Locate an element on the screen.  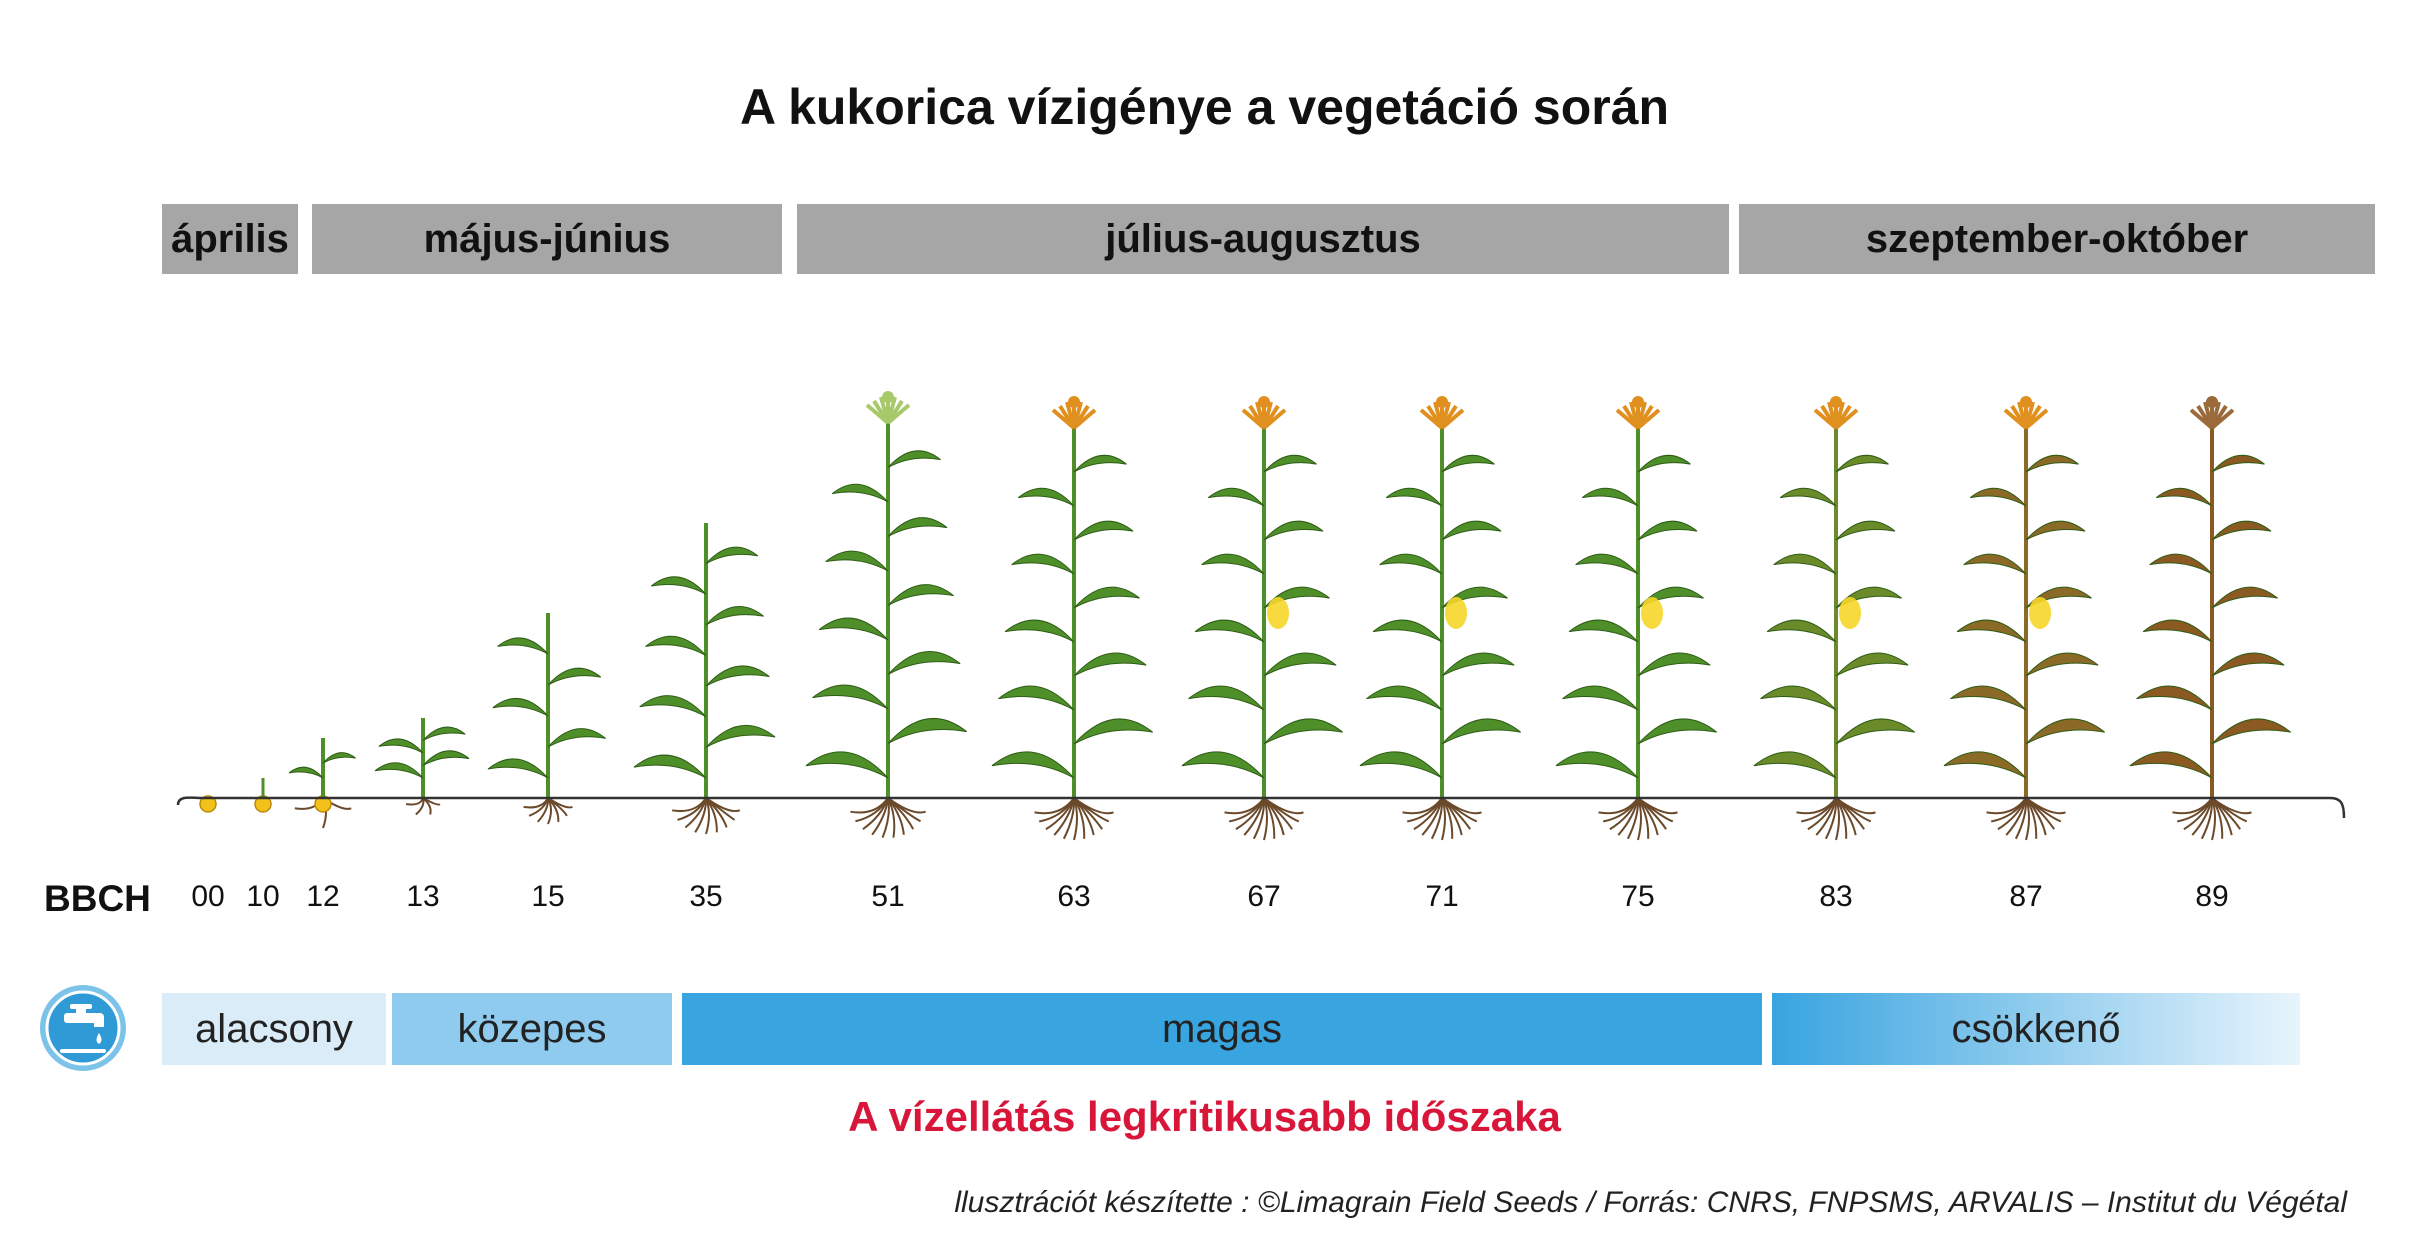
critical-period-note: A vízellátás legkritikusabb időszaka is located at coordinates (1204, 1116).